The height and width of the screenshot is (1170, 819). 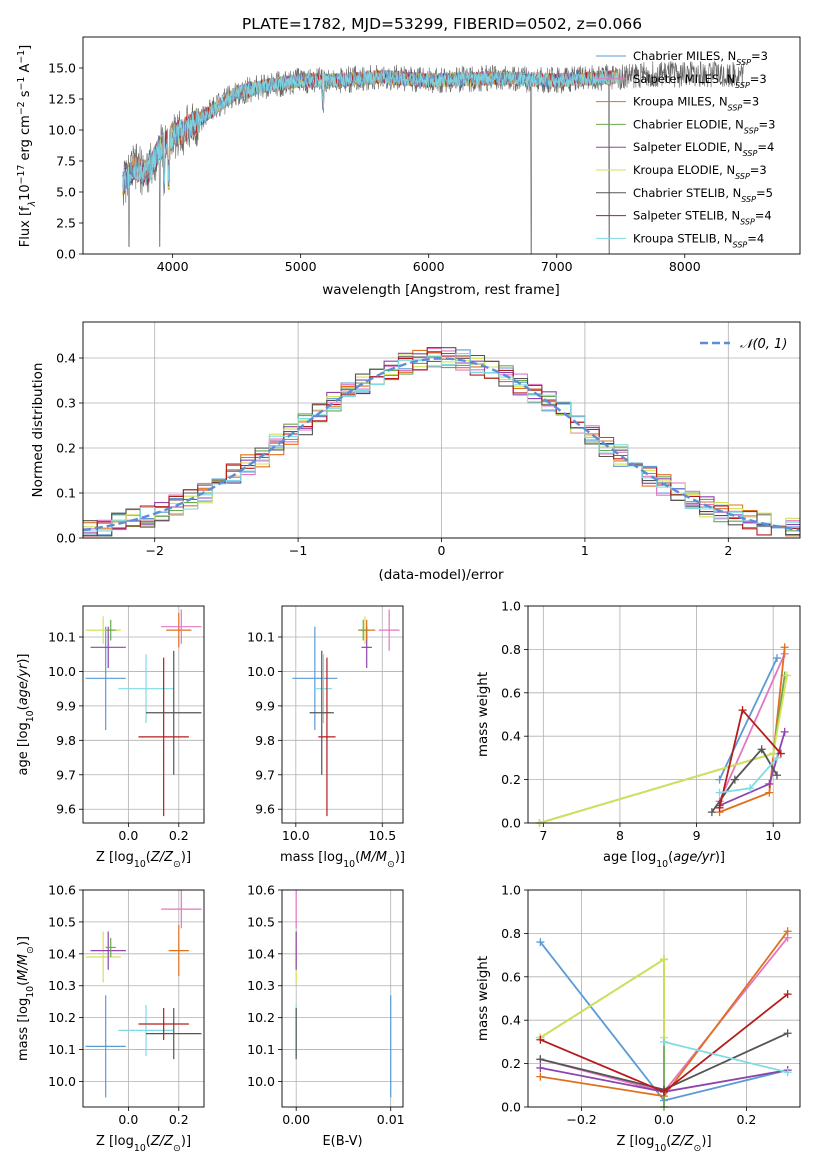 I want to click on x-tick-label: 7000, so click(x=557, y=266).